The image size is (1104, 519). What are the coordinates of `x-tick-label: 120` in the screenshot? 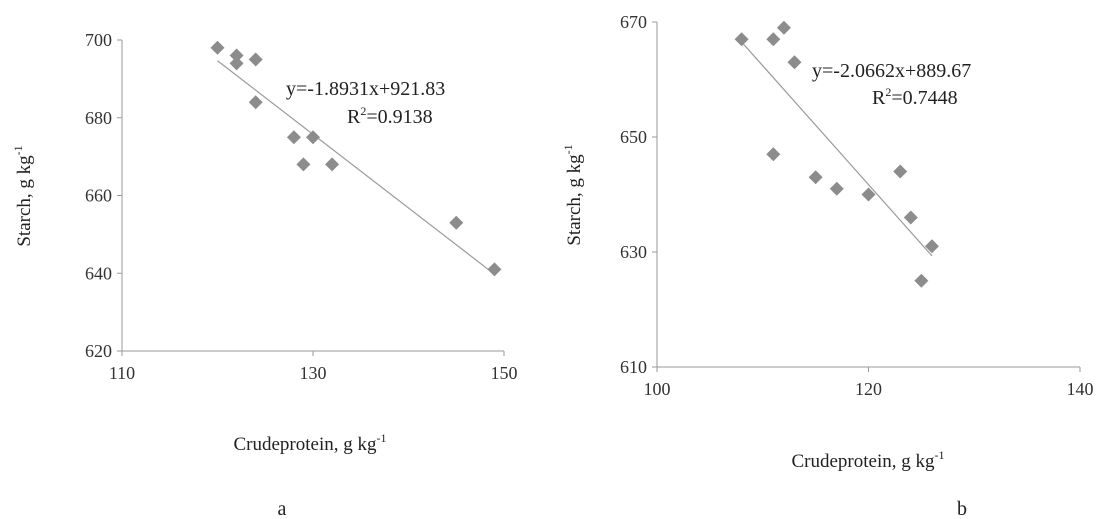 It's located at (868, 389).